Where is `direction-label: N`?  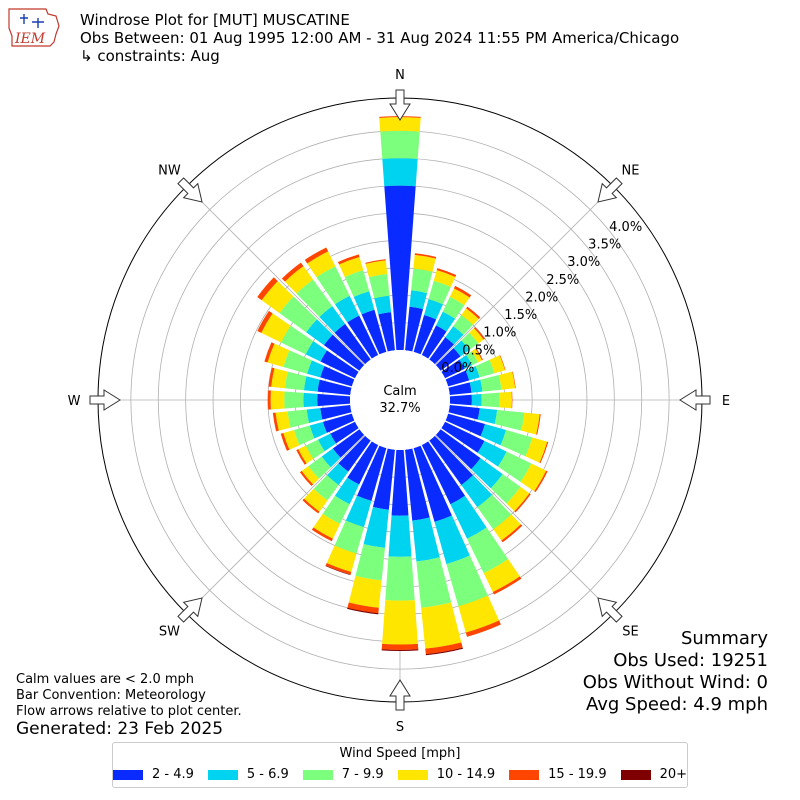 direction-label: N is located at coordinates (400, 75).